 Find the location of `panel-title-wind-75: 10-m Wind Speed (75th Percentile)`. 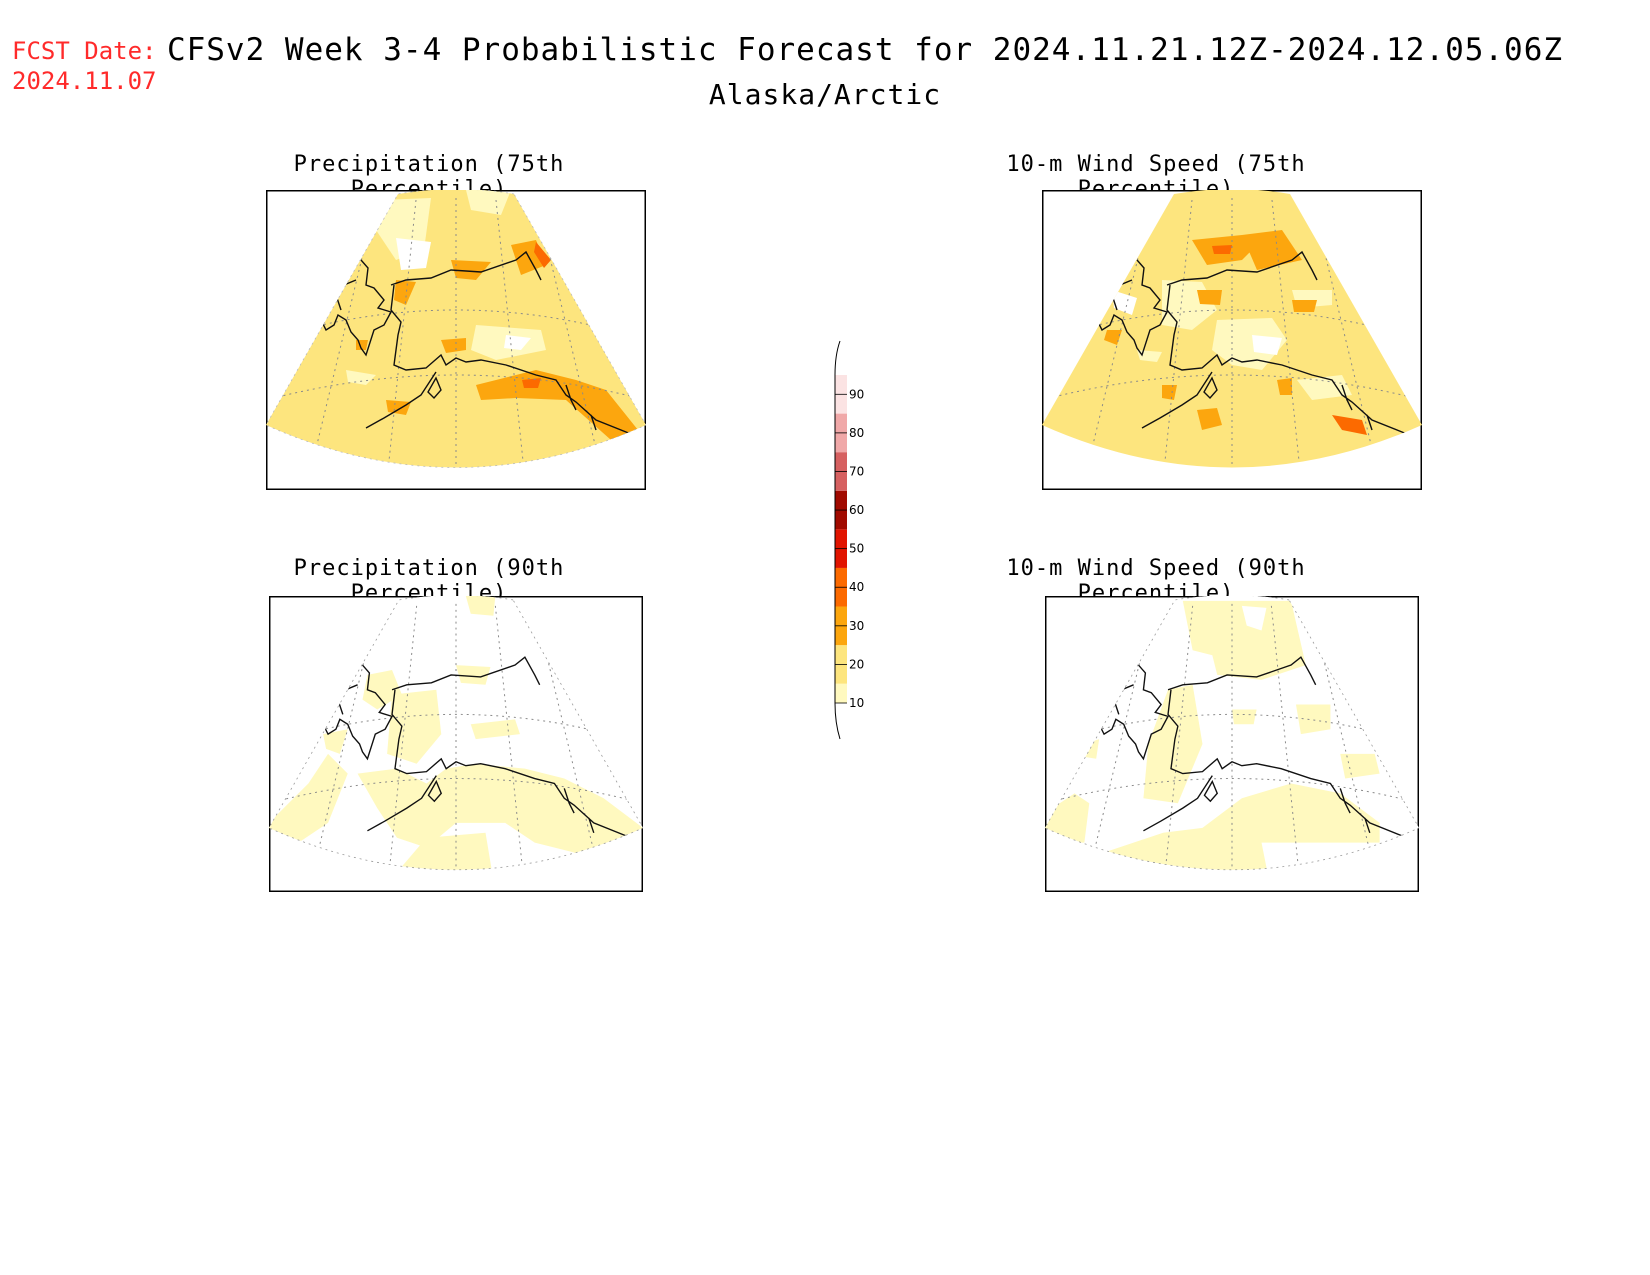

panel-title-wind-75: 10-m Wind Speed (75th Percentile) is located at coordinates (1156, 177).